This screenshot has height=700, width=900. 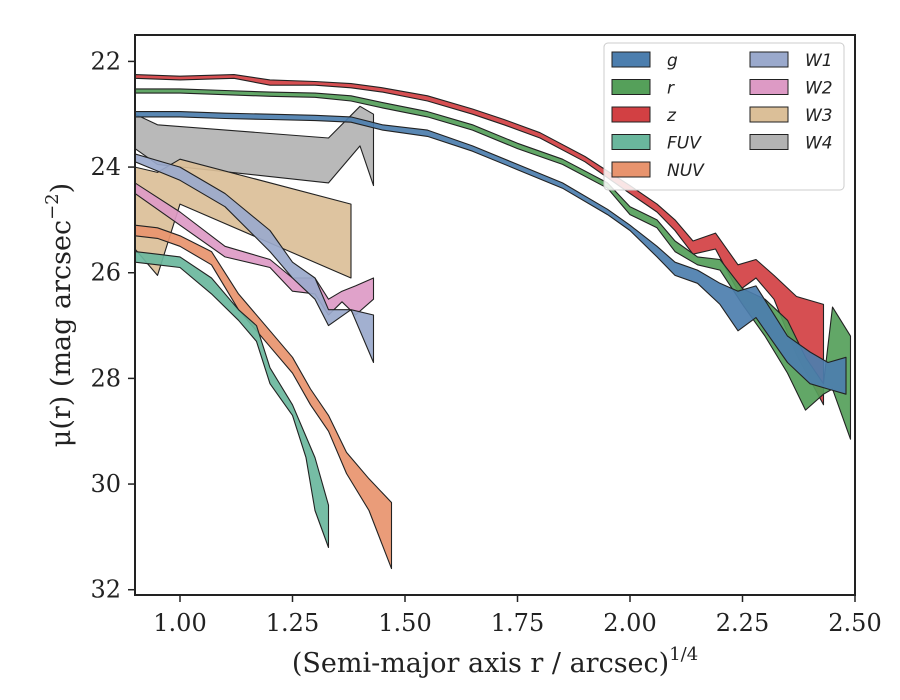 I want to click on legend-swatch-z, so click(x=631, y=114).